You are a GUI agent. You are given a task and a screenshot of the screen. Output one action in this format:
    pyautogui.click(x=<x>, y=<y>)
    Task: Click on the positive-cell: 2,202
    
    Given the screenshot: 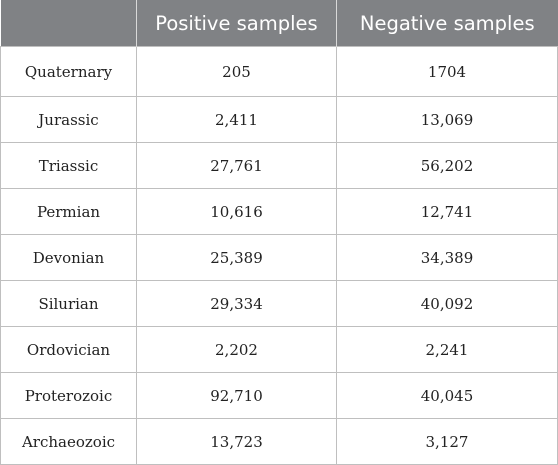 What is the action you would take?
    pyautogui.click(x=236, y=349)
    